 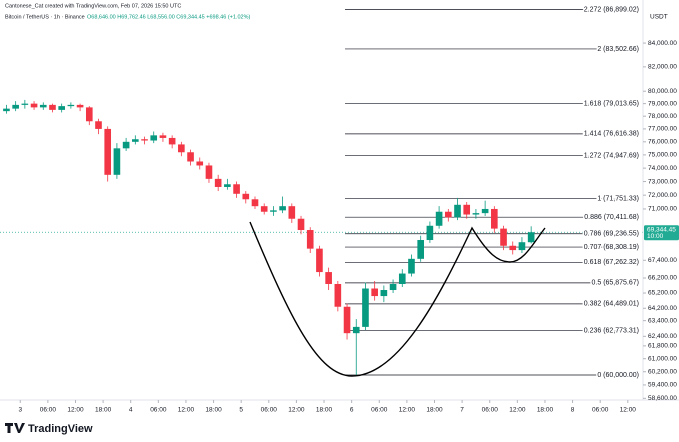 I want to click on logo-icon, so click(x=15, y=428).